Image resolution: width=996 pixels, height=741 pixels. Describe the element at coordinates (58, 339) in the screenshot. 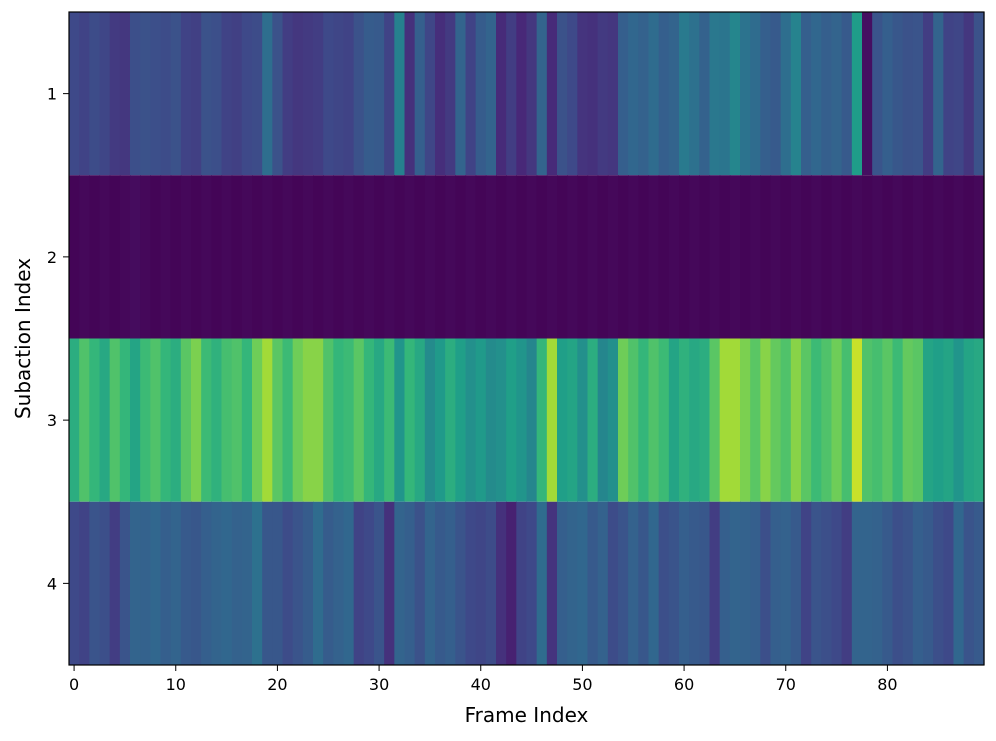

I see `y-axis-ticks: 1 2 3 4` at that location.